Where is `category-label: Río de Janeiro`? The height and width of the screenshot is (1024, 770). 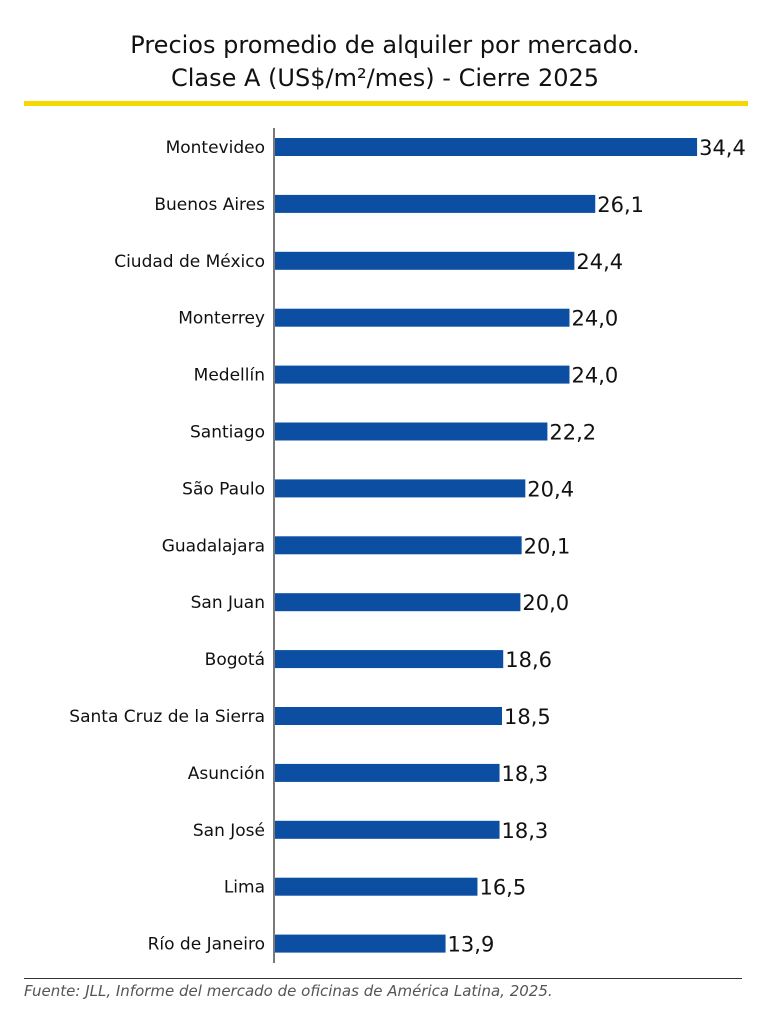 category-label: Río de Janeiro is located at coordinates (206, 945).